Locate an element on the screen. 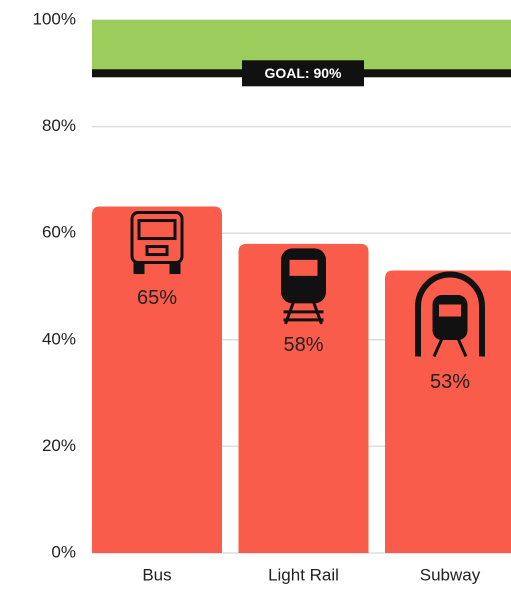 The height and width of the screenshot is (589, 511). y-tick-label: 40% is located at coordinates (59, 338).